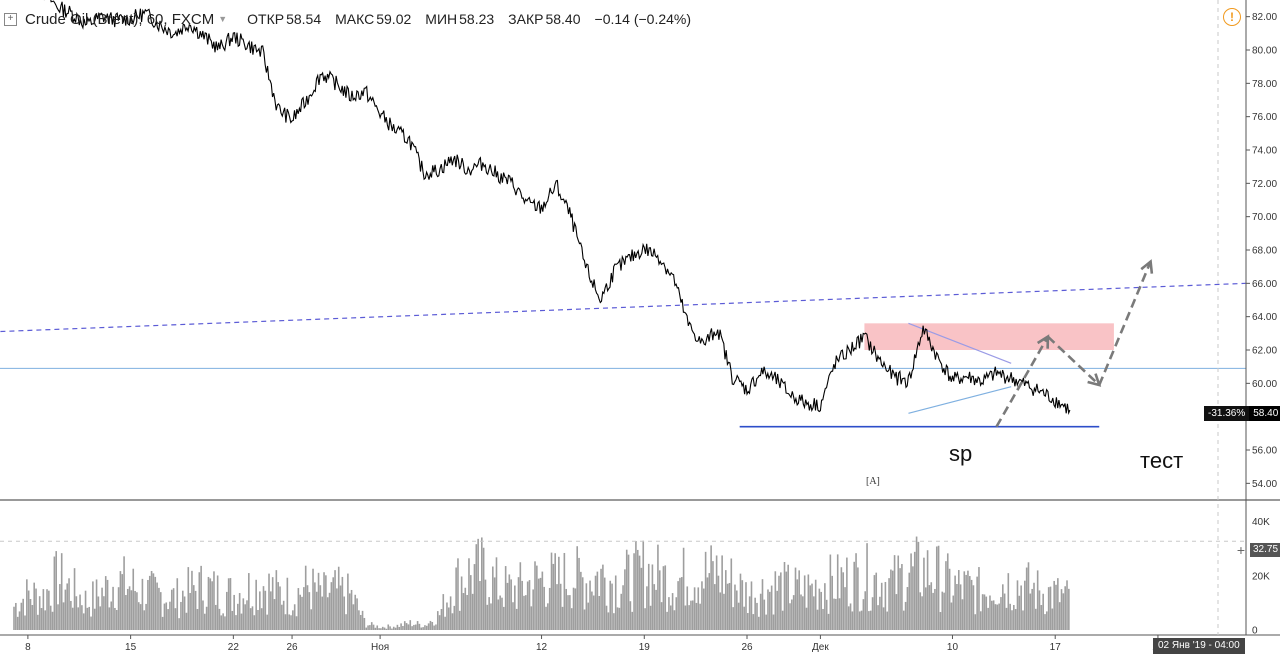 This screenshot has width=1280, height=654. What do you see at coordinates (1264, 451) in the screenshot?
I see `price-tick-label: 56.00` at bounding box center [1264, 451].